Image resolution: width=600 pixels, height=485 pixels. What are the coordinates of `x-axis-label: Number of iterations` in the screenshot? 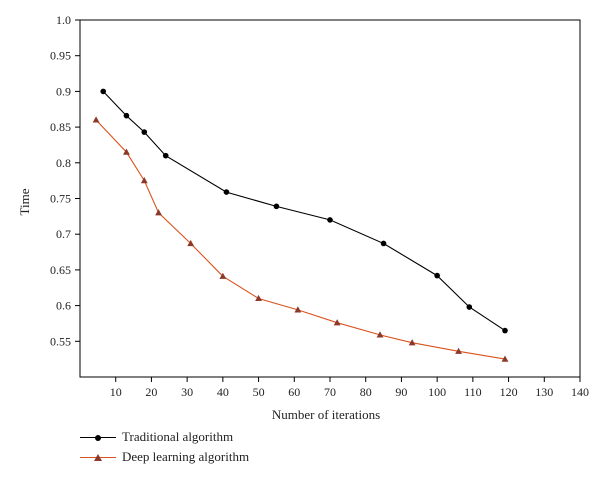 It's located at (326, 414).